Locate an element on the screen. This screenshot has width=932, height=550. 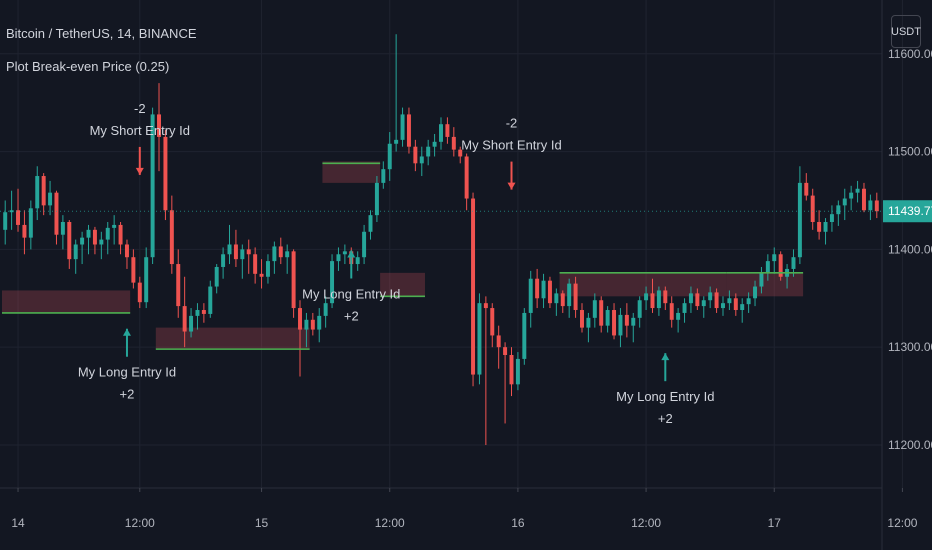
indicator-legend: Plot Break-even Price (0.25) is located at coordinates (88, 66).